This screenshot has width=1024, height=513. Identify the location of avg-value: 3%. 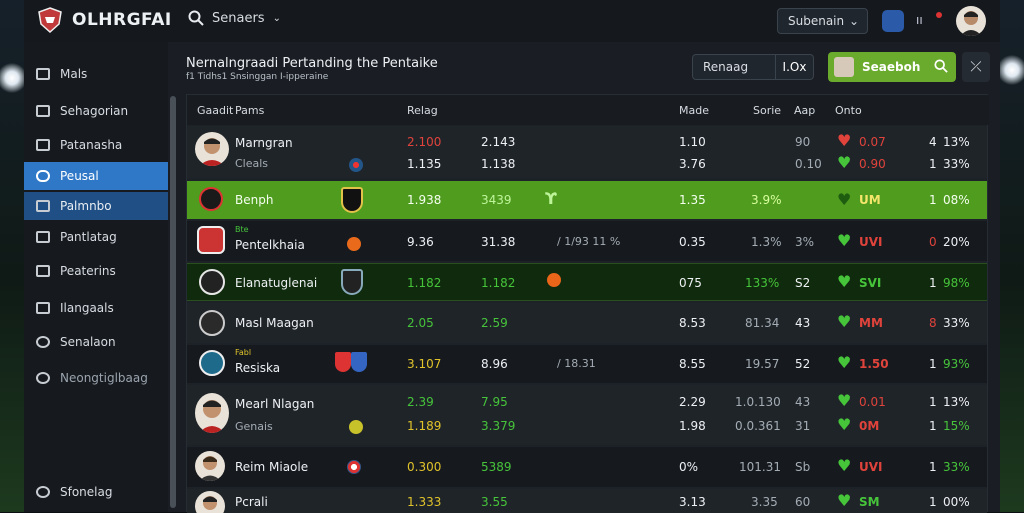
(805, 242).